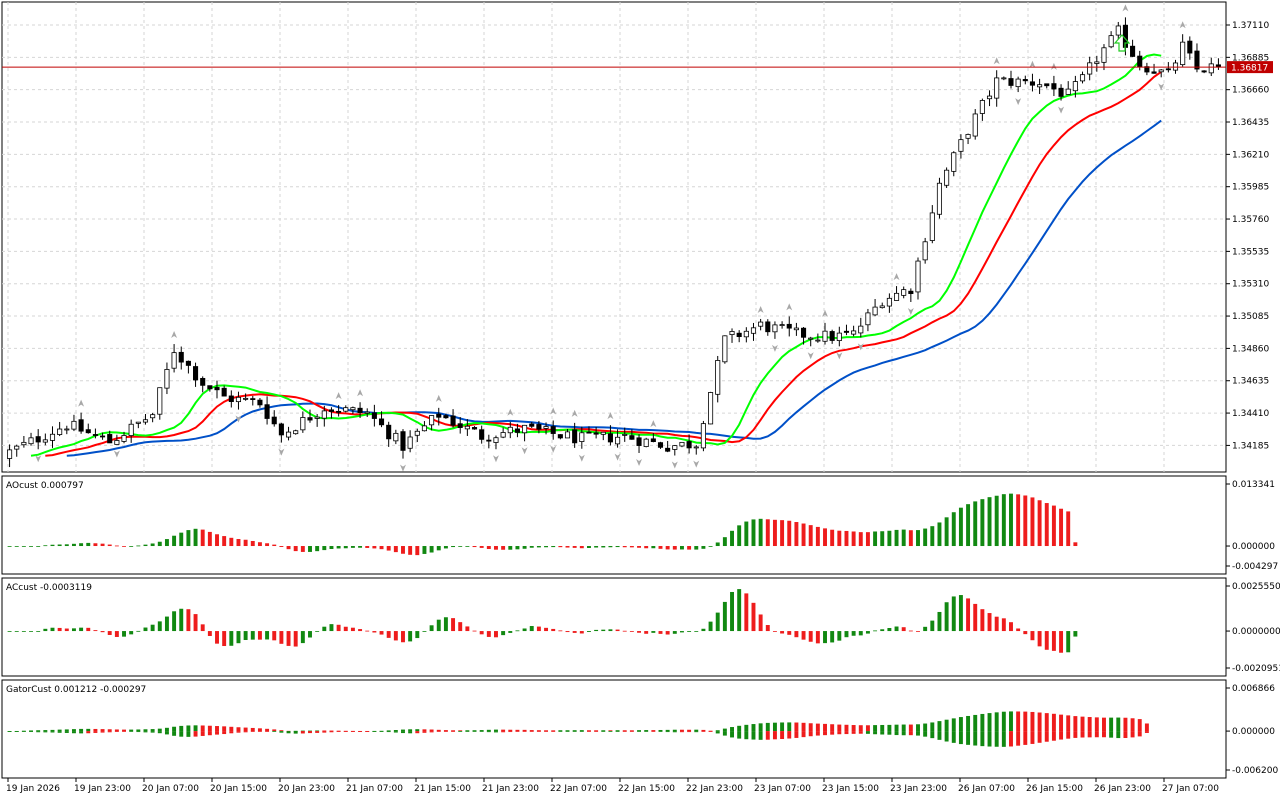  Describe the element at coordinates (646, 789) in the screenshot. I see `x-tick-label: 22 Jan 15:00` at that location.